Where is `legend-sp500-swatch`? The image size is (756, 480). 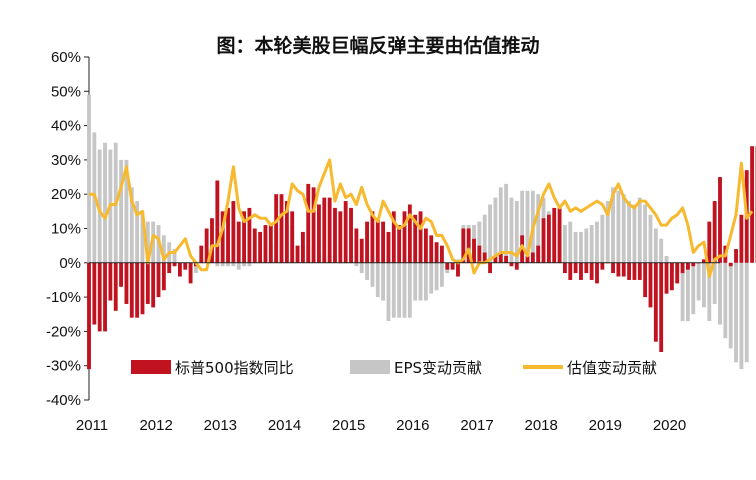 legend-sp500-swatch is located at coordinates (151, 367).